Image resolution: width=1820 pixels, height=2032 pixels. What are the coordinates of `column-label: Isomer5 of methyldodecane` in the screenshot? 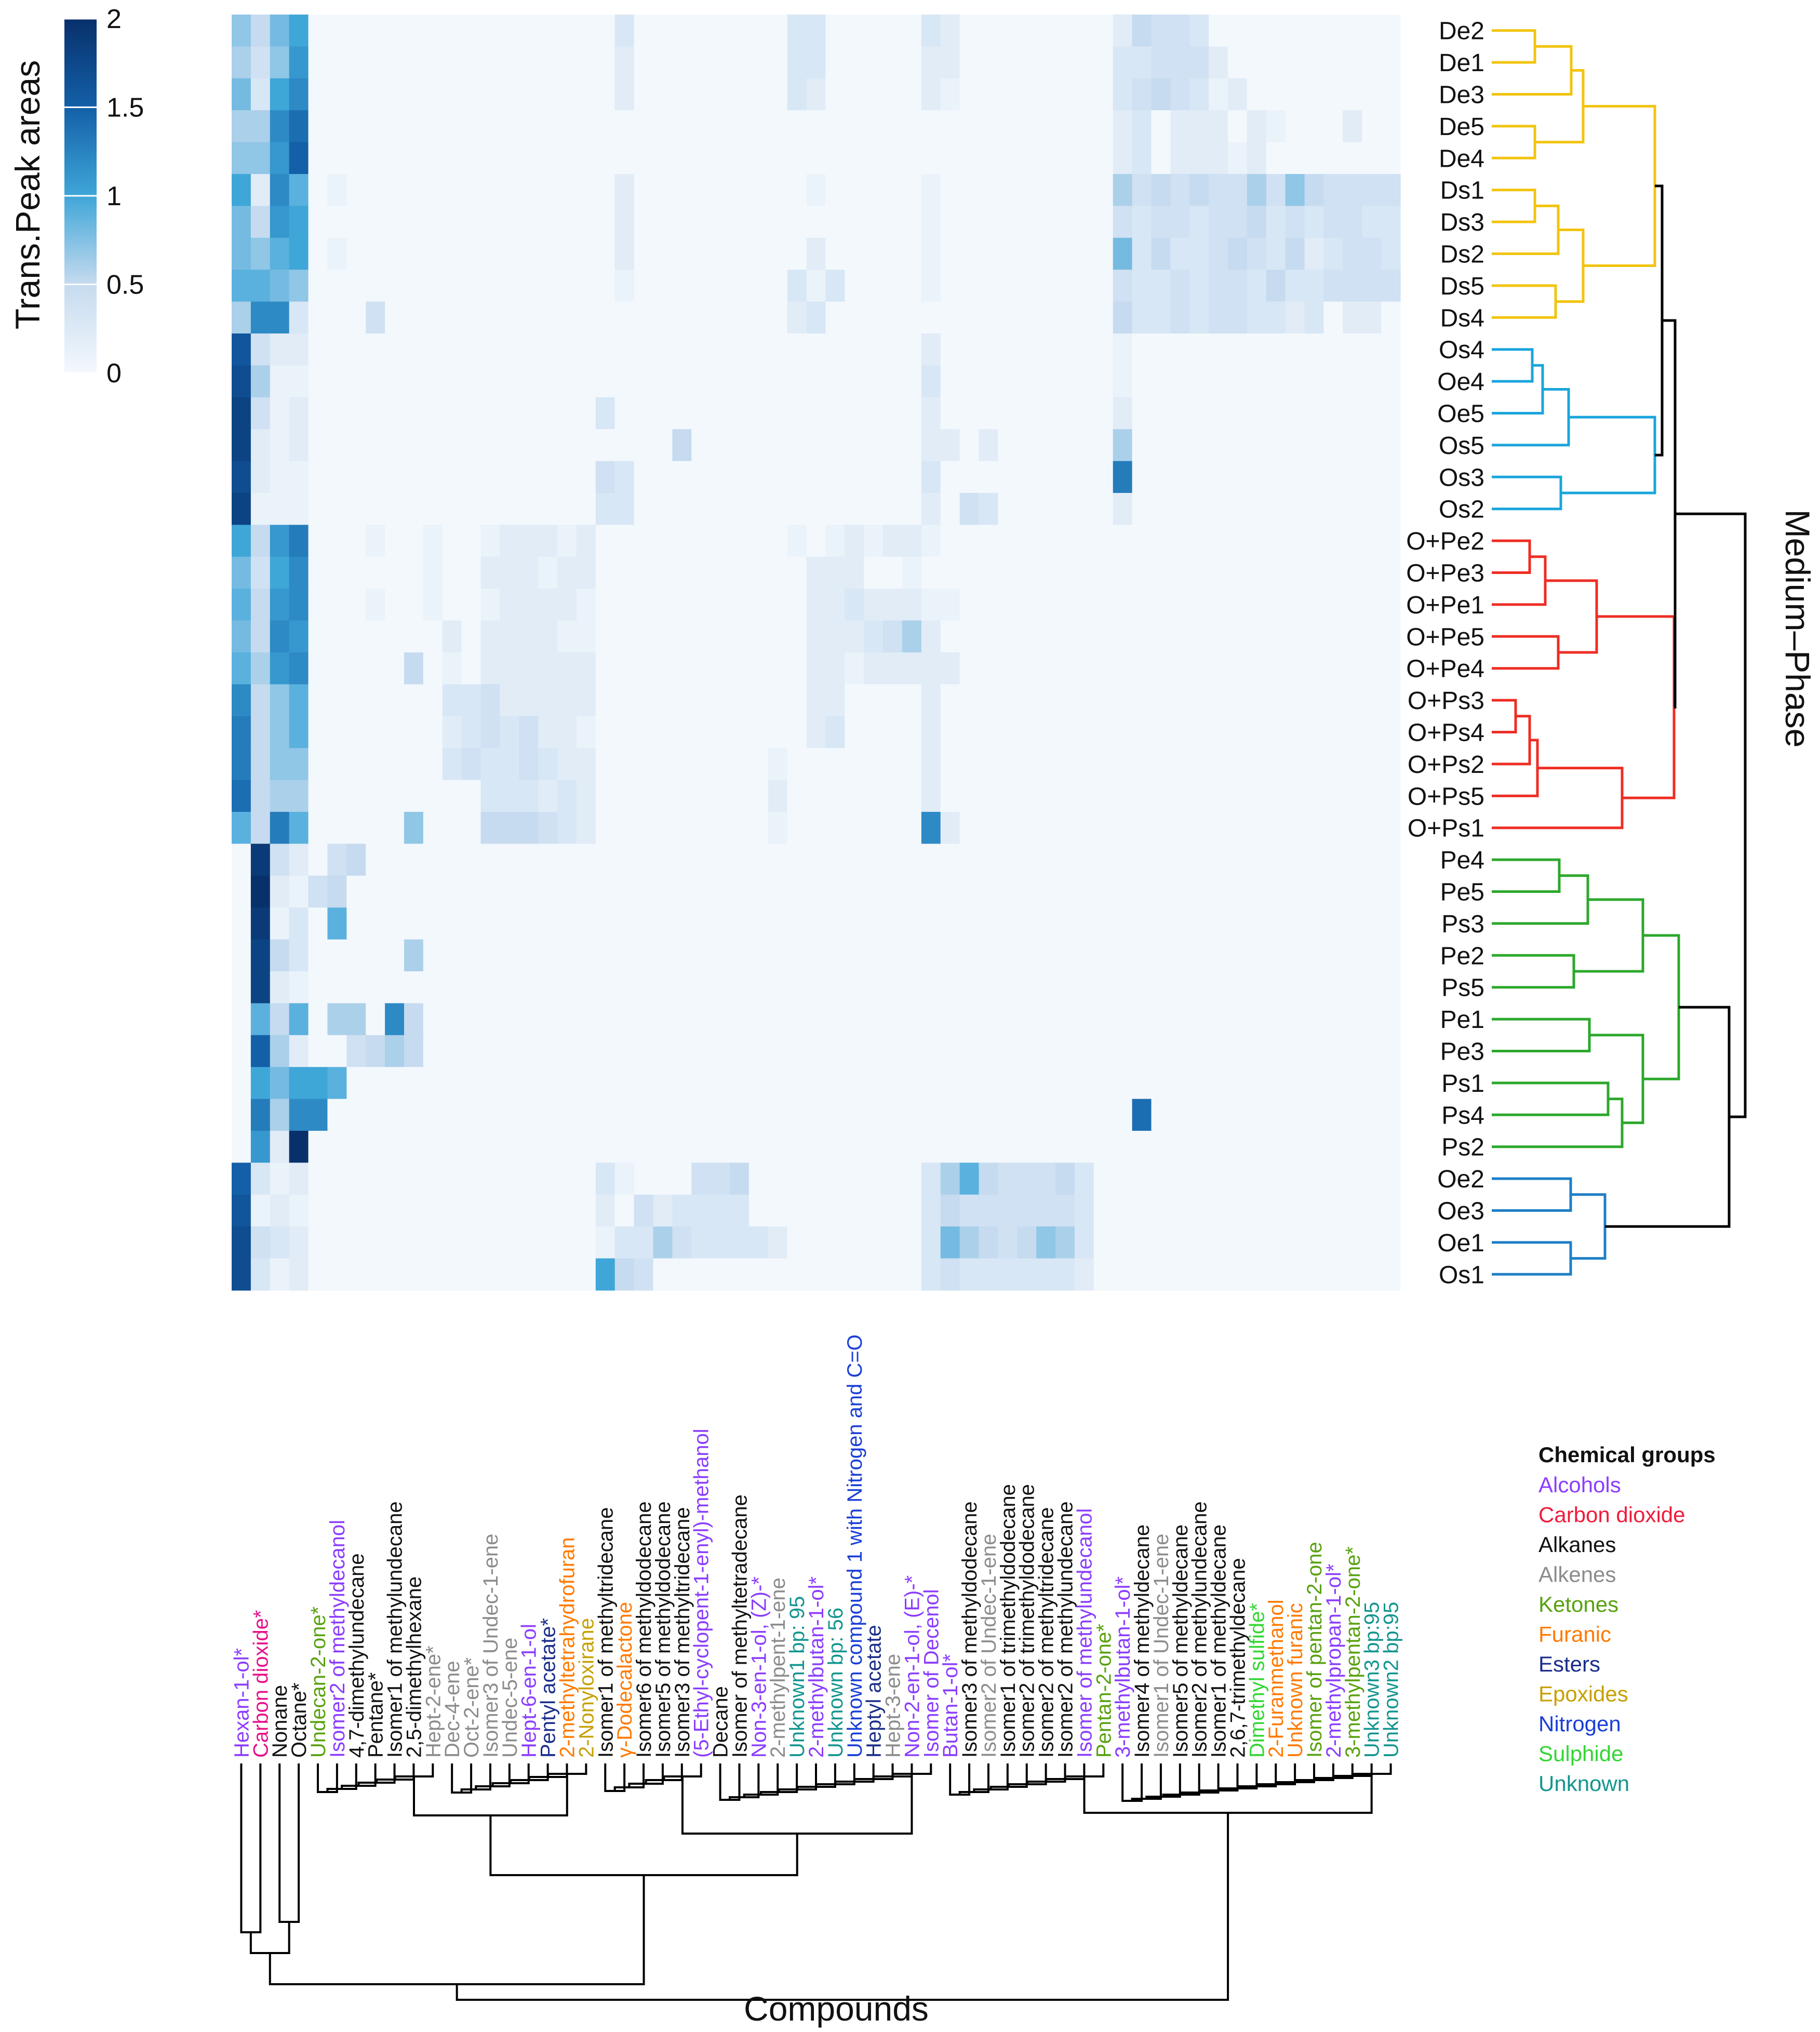 It's located at (664, 1630).